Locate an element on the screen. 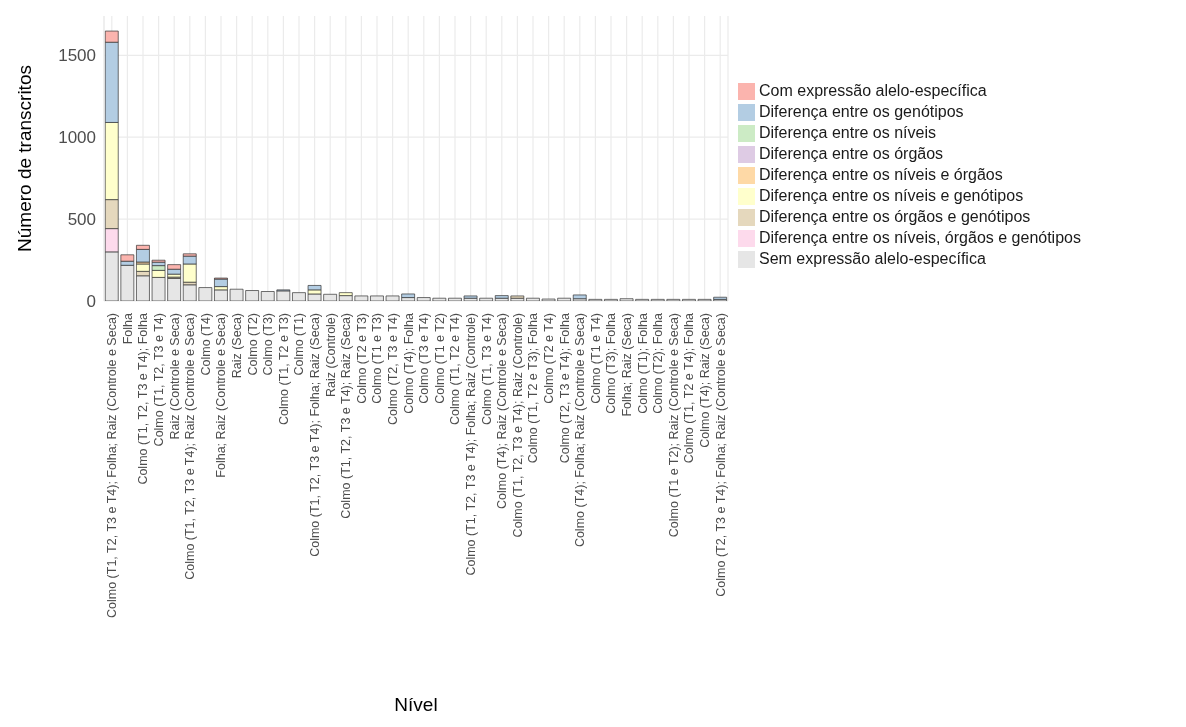  legend-label: Com expressão alelo-específica is located at coordinates (873, 90).